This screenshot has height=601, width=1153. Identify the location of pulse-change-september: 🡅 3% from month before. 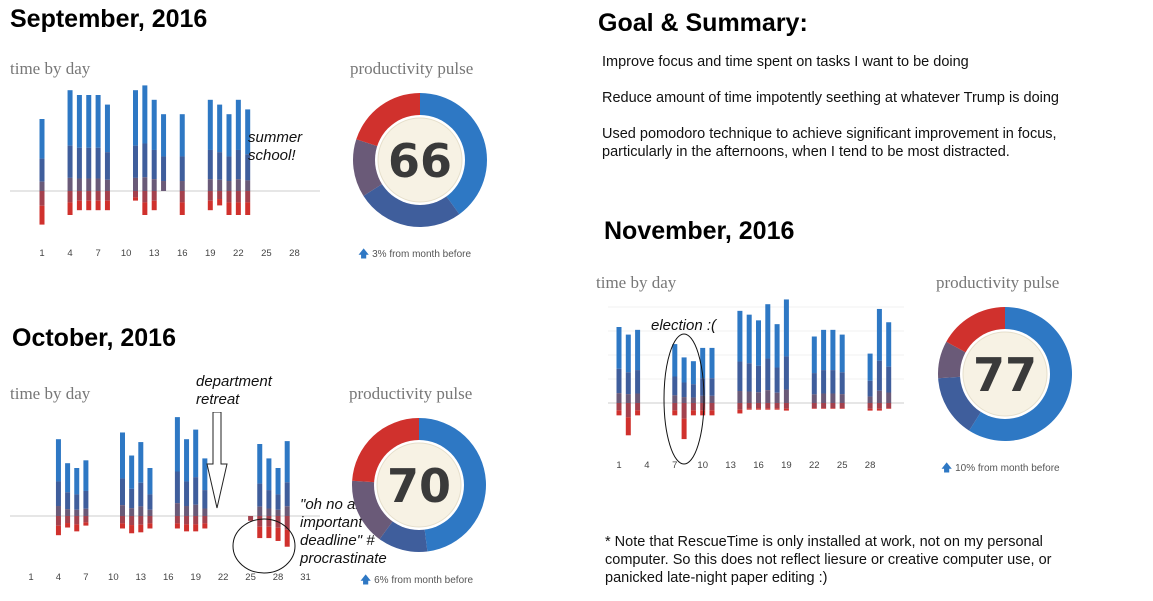
(414, 254).